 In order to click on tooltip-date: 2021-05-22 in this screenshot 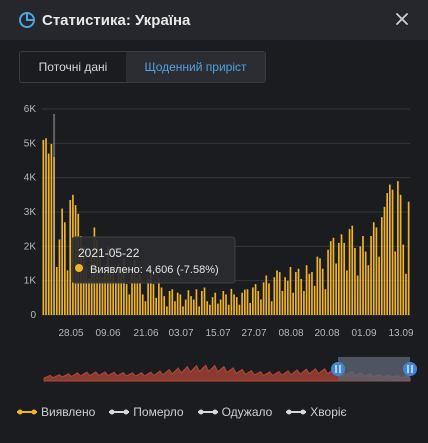, I will do `click(109, 253)`.